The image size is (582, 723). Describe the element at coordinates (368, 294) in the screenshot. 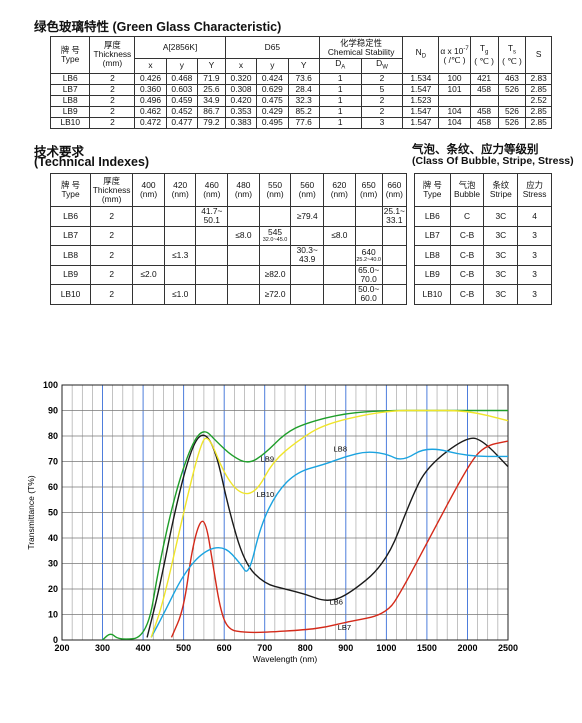

I see `table-cell: 50.0~ 60.0` at that location.